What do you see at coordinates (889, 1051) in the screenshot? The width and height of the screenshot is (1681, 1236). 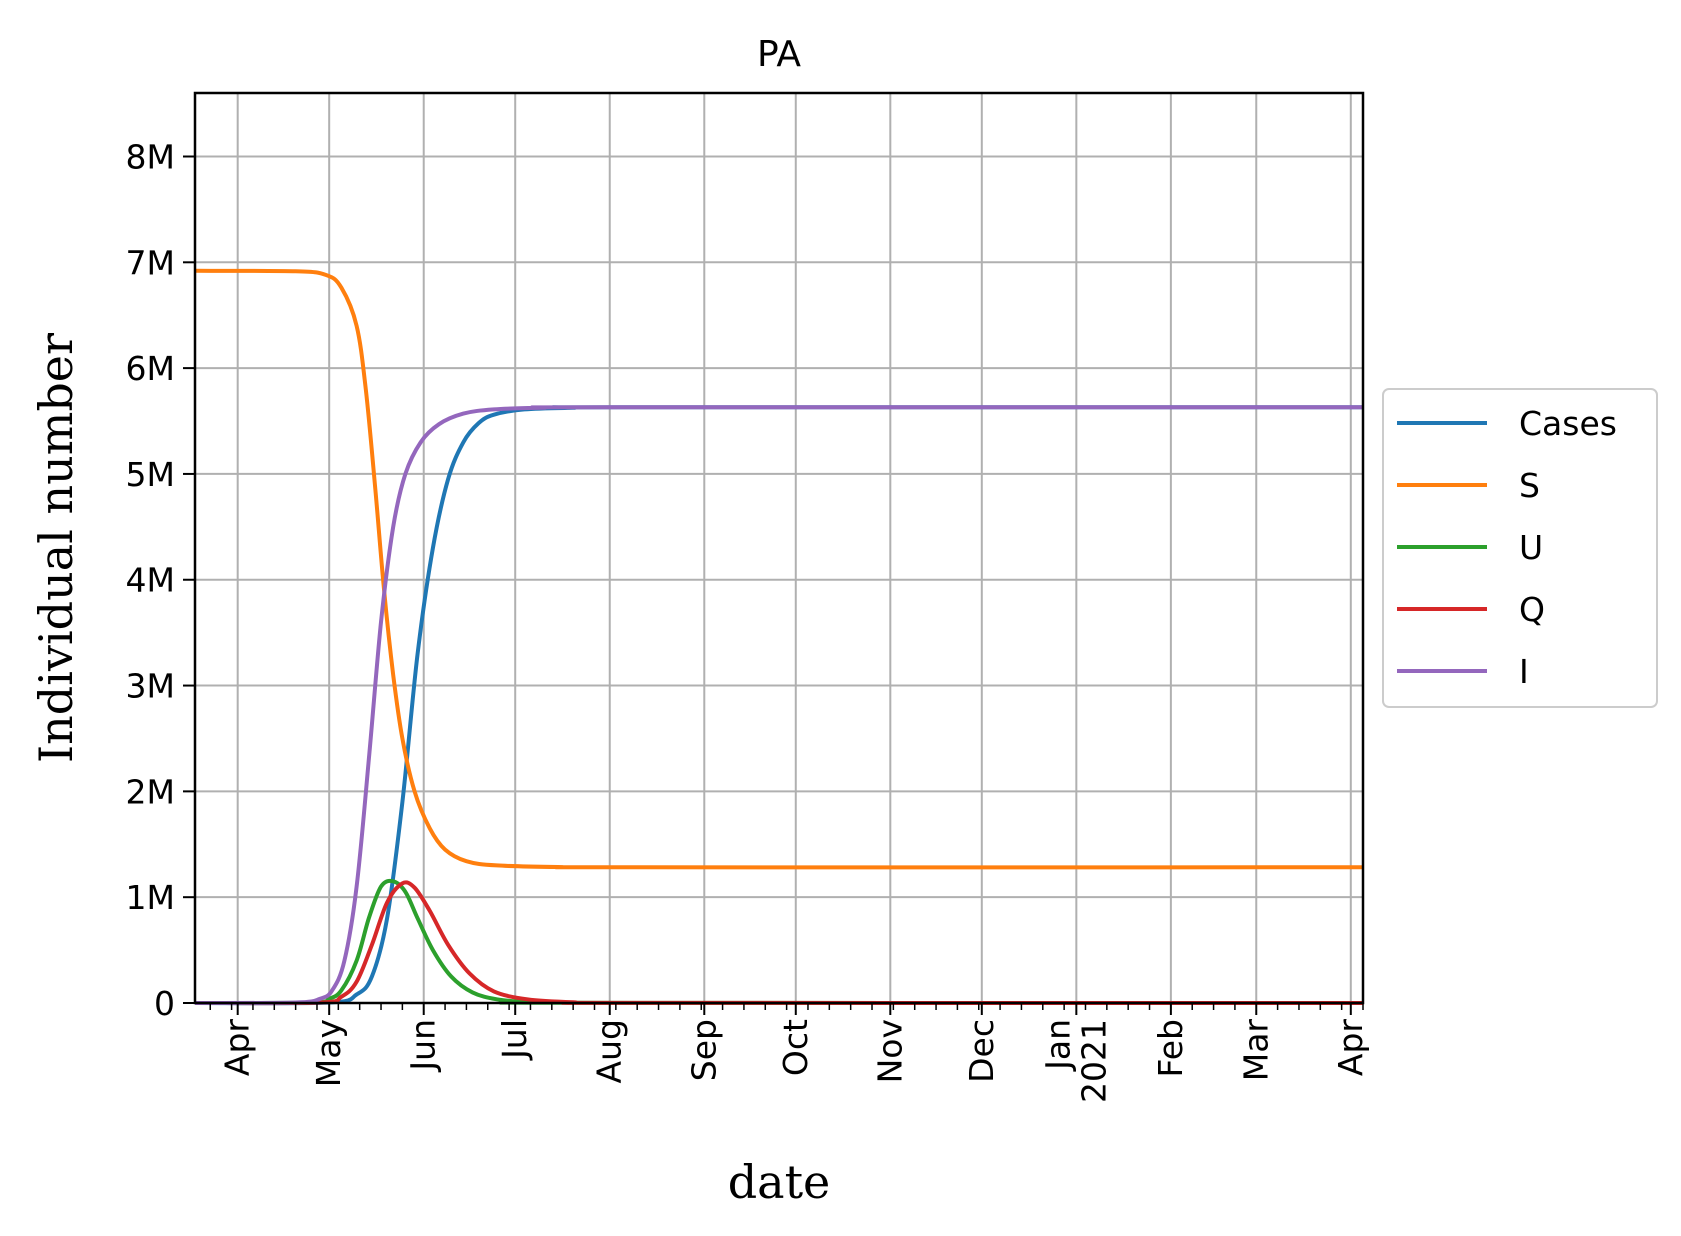 I see `x-tick-label: Nov` at bounding box center [889, 1051].